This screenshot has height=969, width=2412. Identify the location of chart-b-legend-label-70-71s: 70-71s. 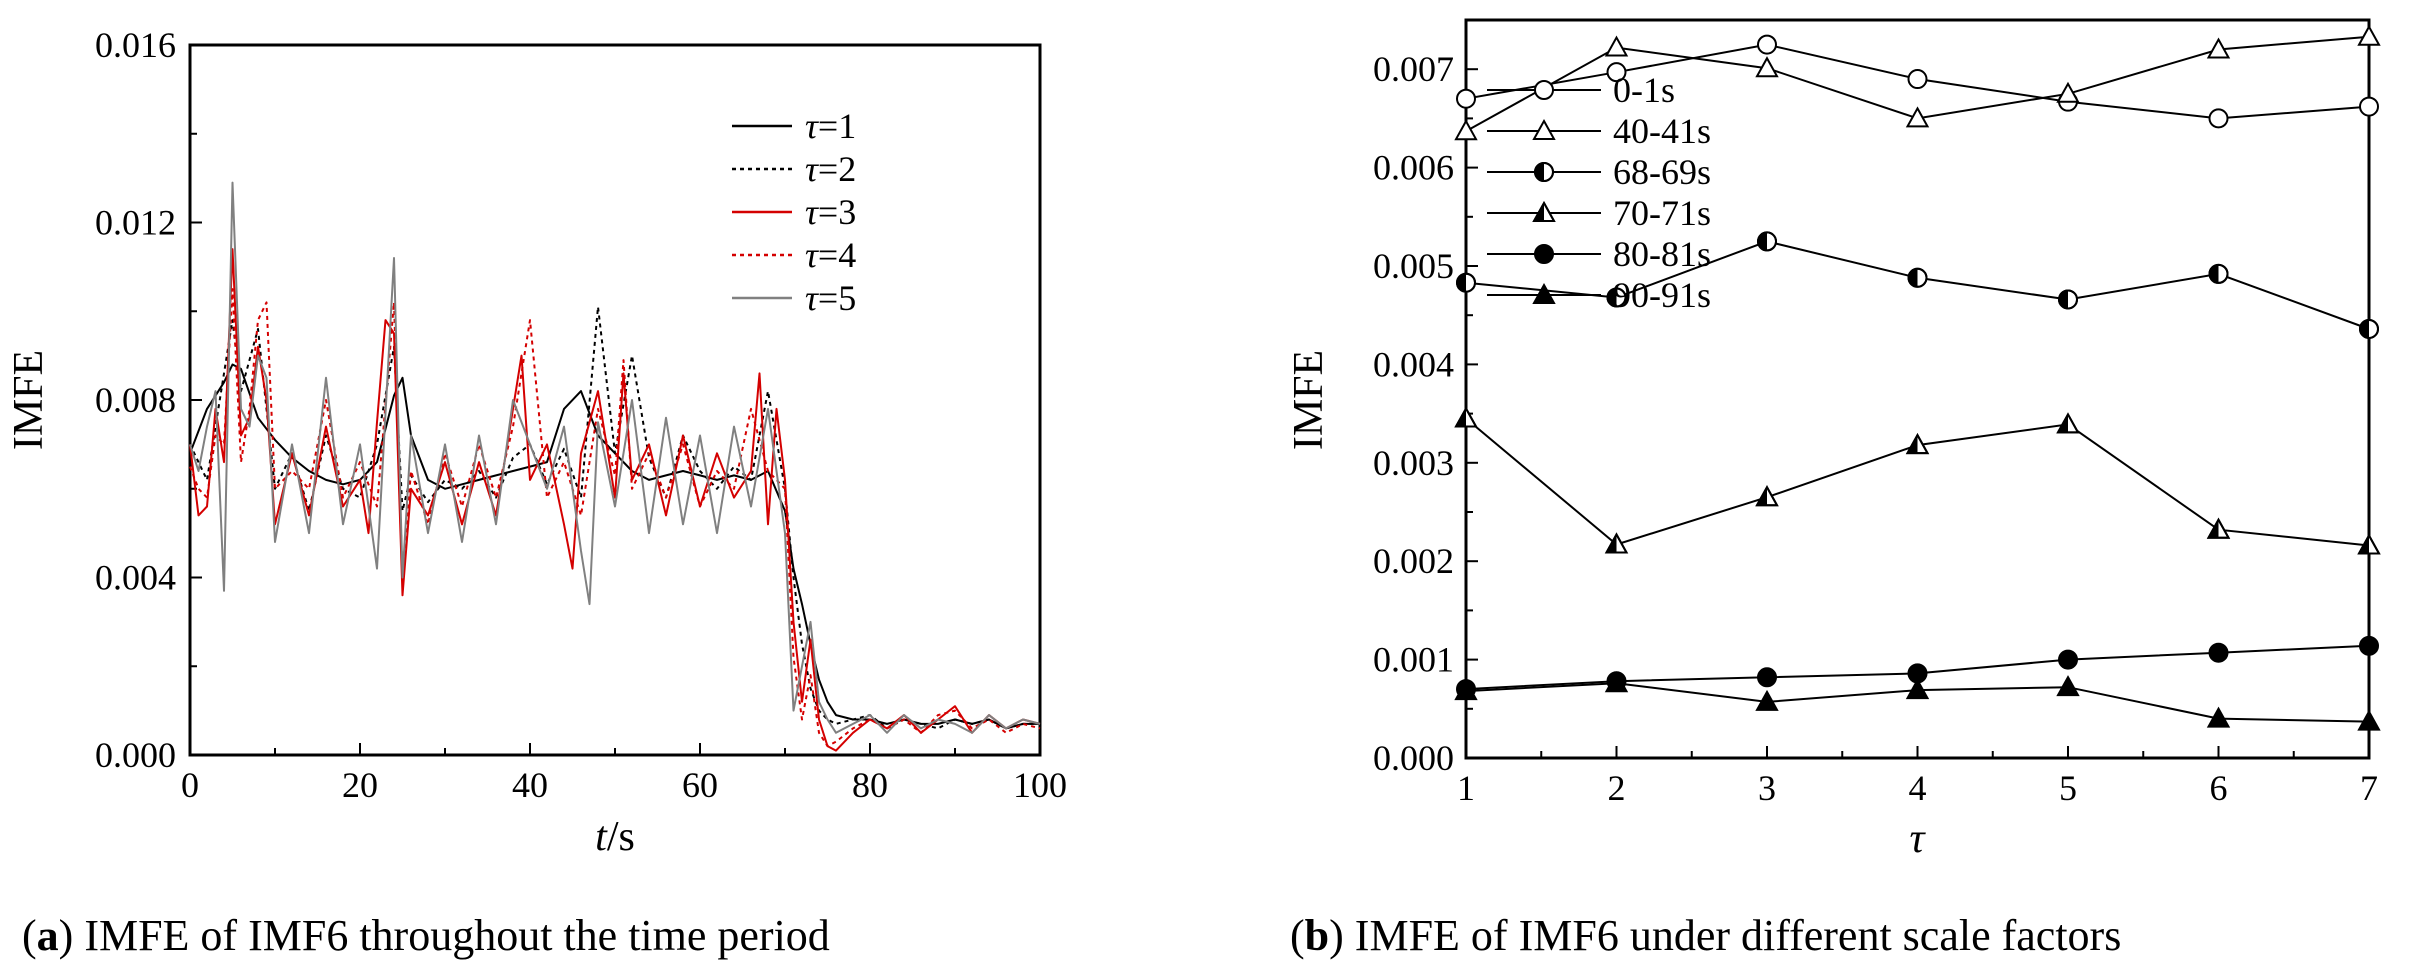
(1662, 213).